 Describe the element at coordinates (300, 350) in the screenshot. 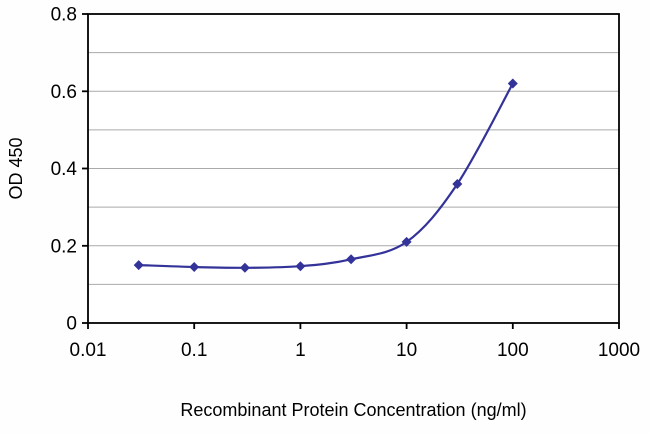

I see `x-tick-label: 1` at that location.